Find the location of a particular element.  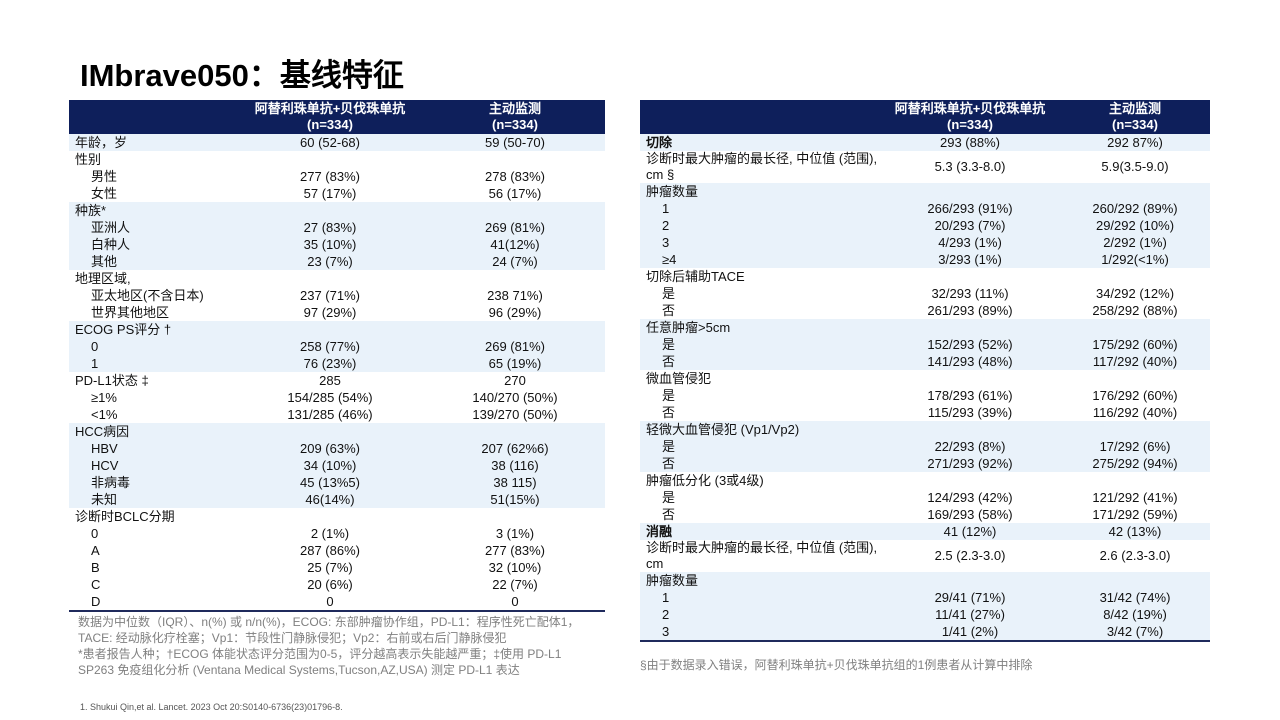

cell: 277 (83%) is located at coordinates (515, 550).